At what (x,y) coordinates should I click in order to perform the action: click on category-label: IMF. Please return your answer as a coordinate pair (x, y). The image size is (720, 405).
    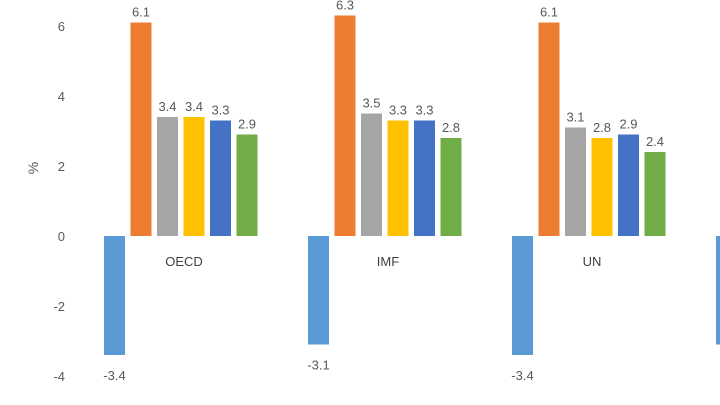
    Looking at the image, I should click on (388, 261).